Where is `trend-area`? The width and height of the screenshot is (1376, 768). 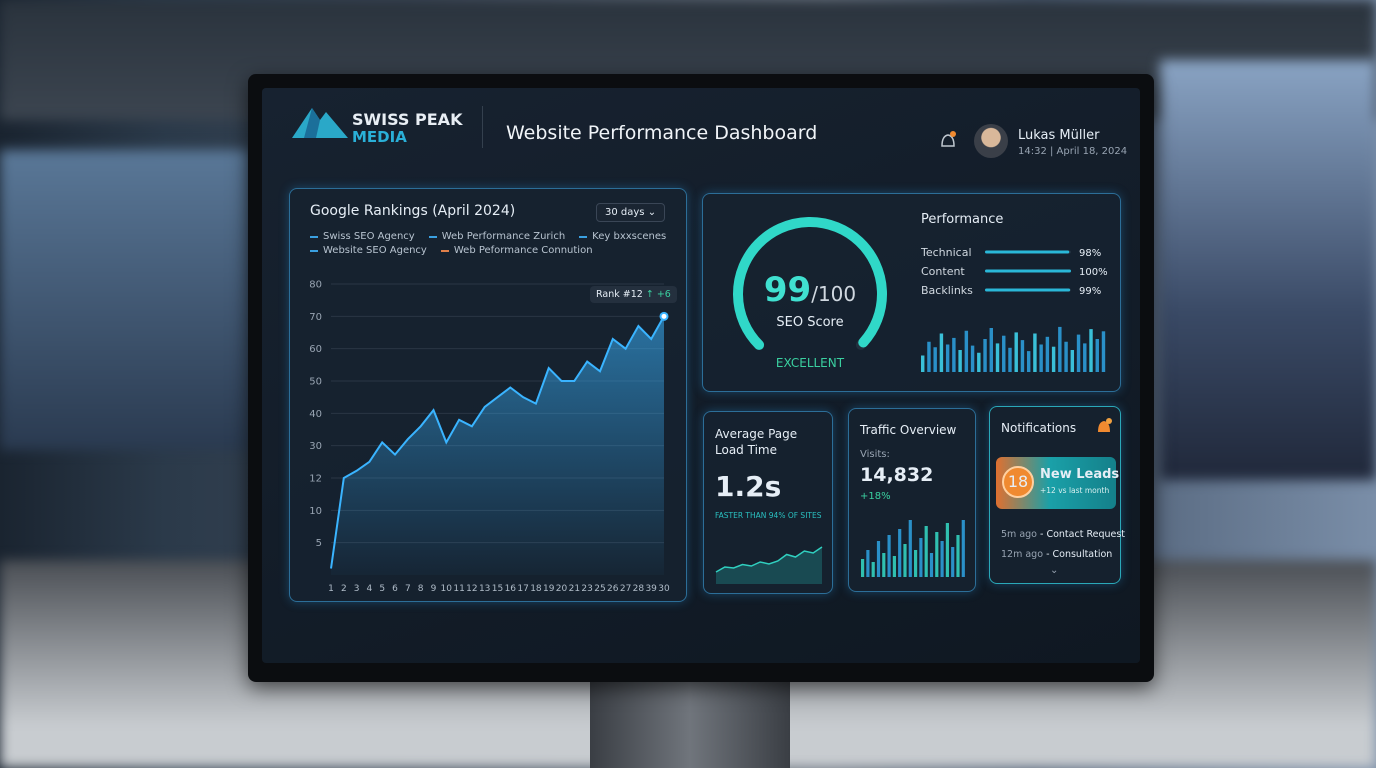 trend-area is located at coordinates (769, 565).